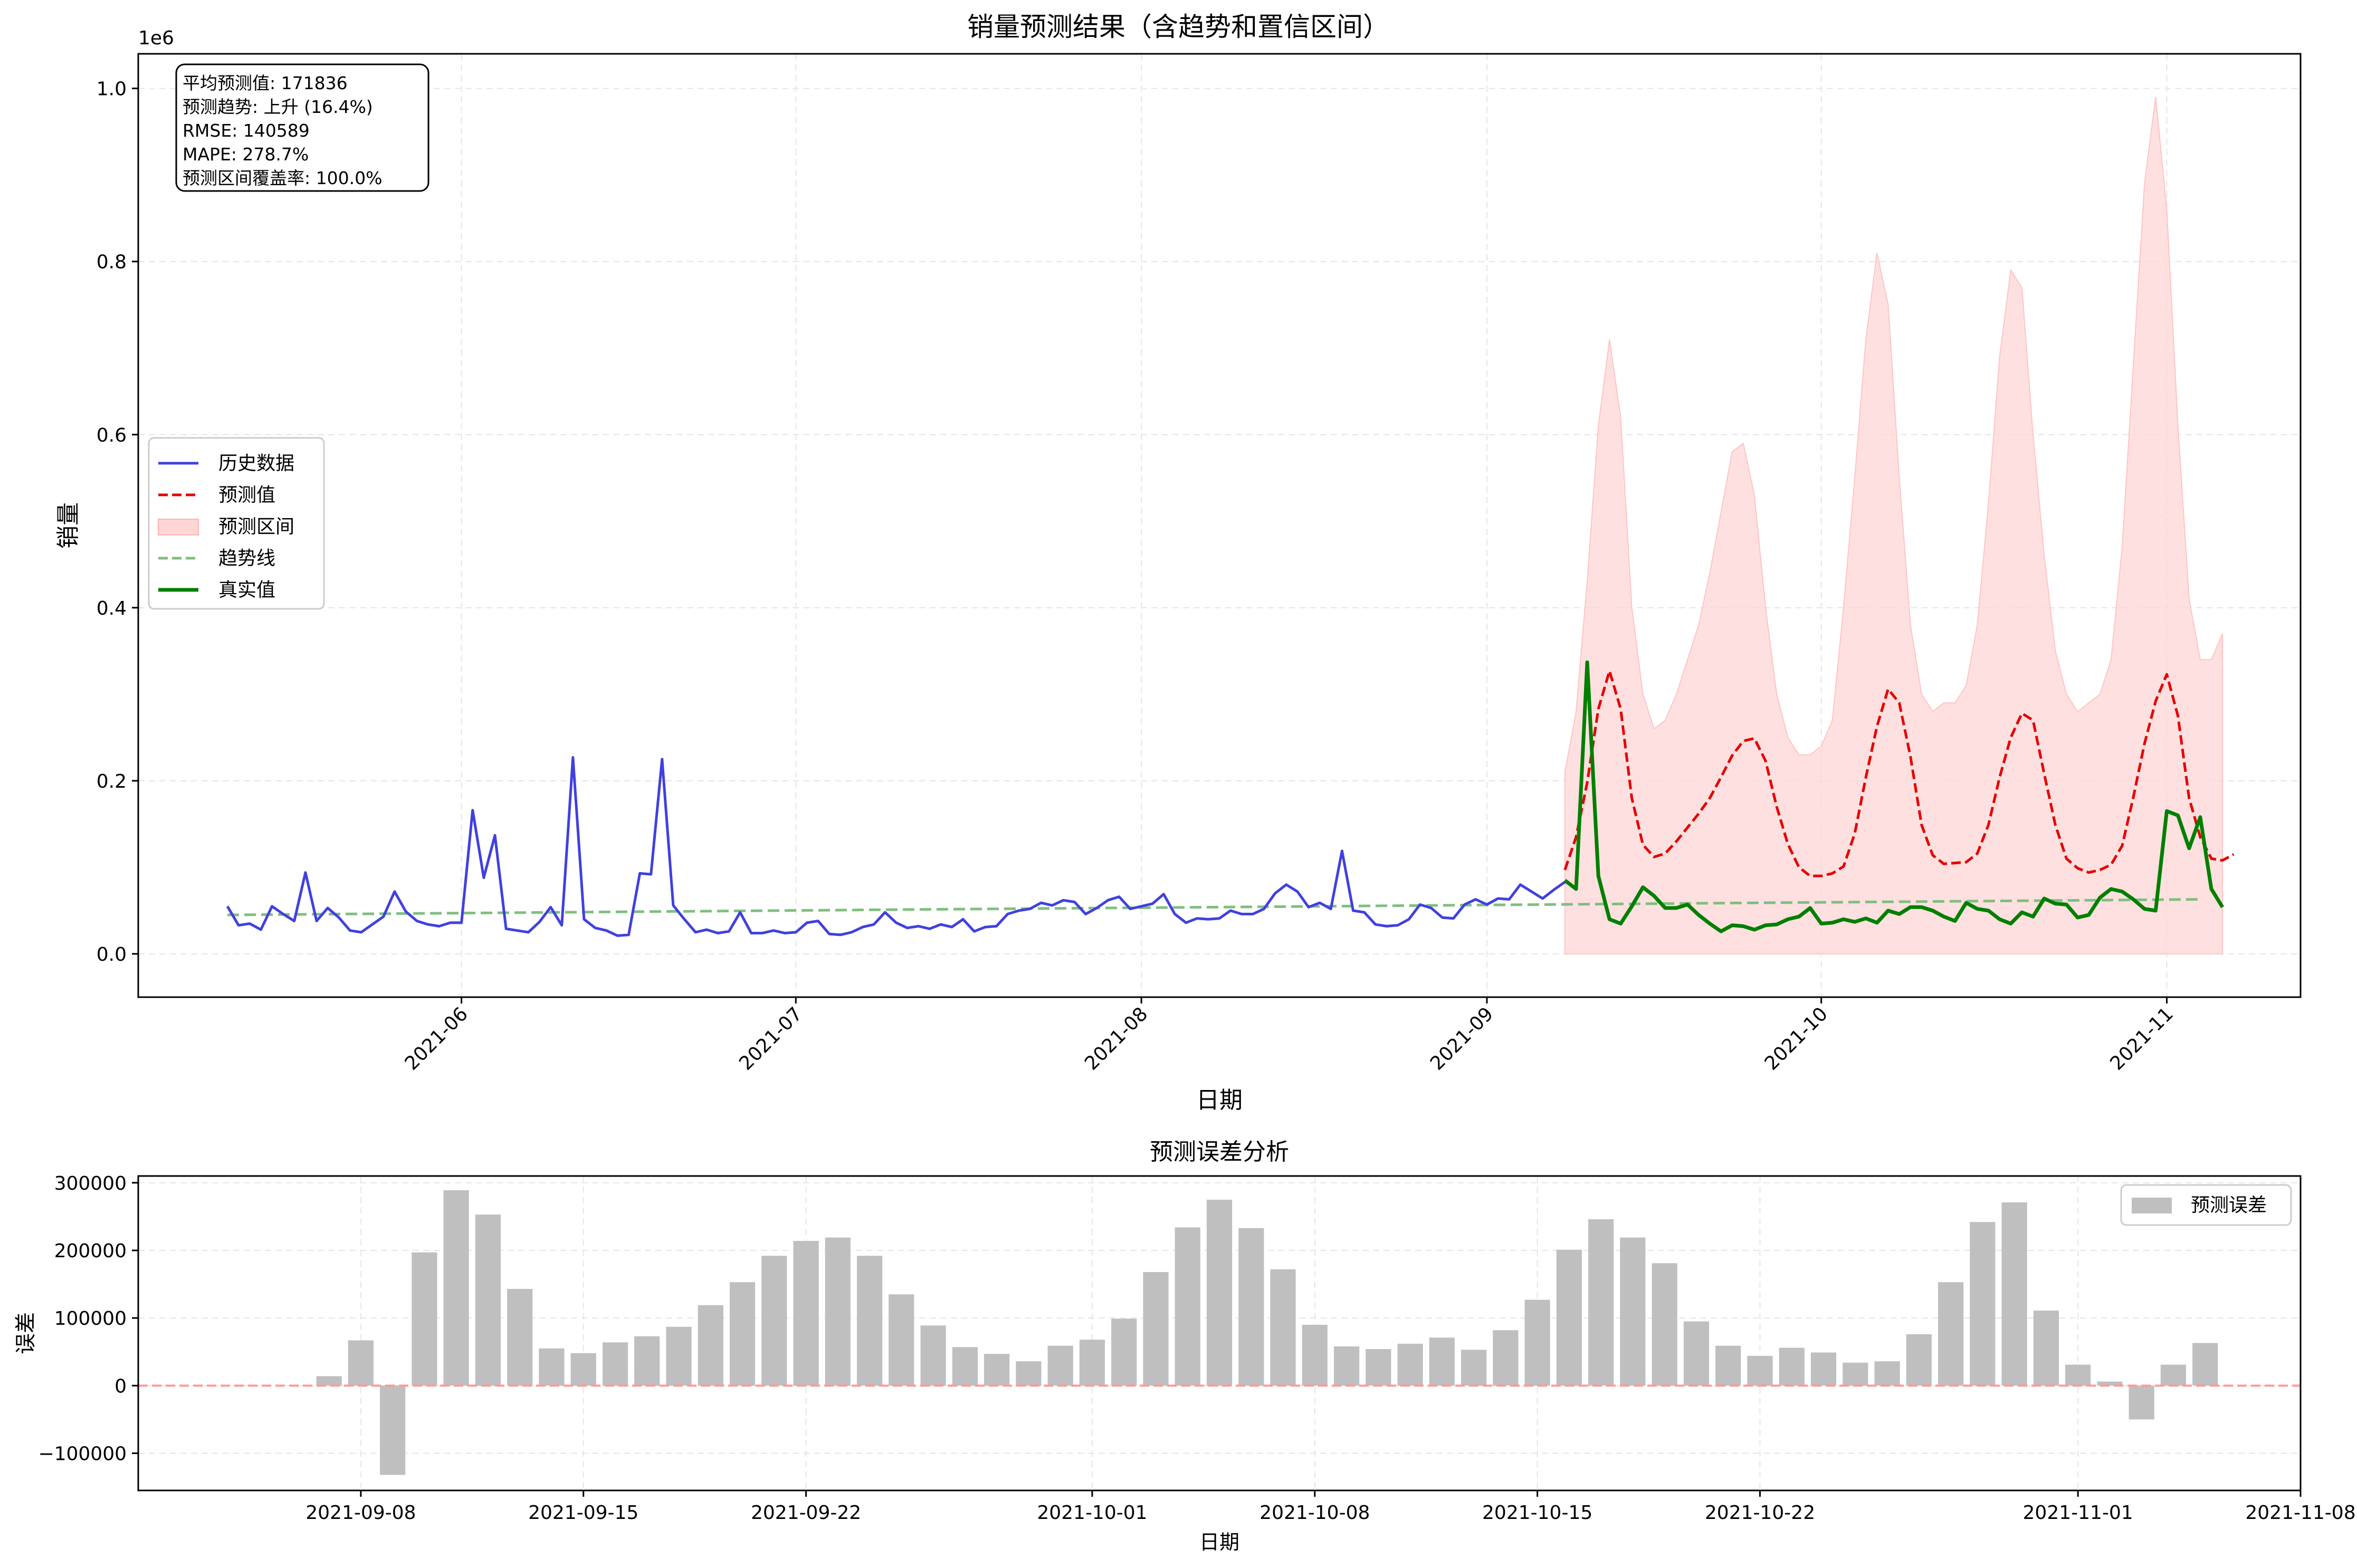  What do you see at coordinates (1219, 1152) in the screenshot?
I see `error-chart-title: 预测误差分析` at bounding box center [1219, 1152].